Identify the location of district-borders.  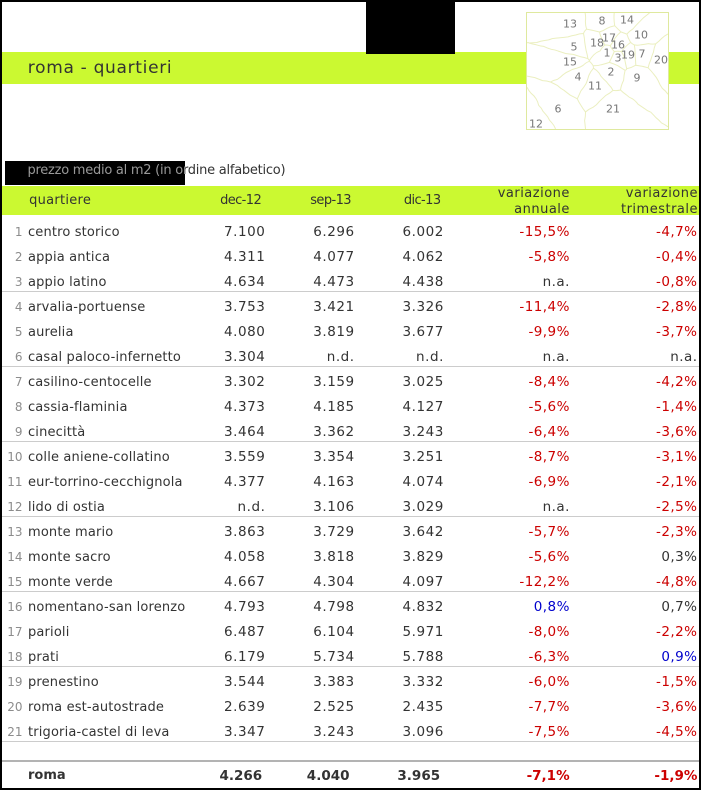
(597, 71).